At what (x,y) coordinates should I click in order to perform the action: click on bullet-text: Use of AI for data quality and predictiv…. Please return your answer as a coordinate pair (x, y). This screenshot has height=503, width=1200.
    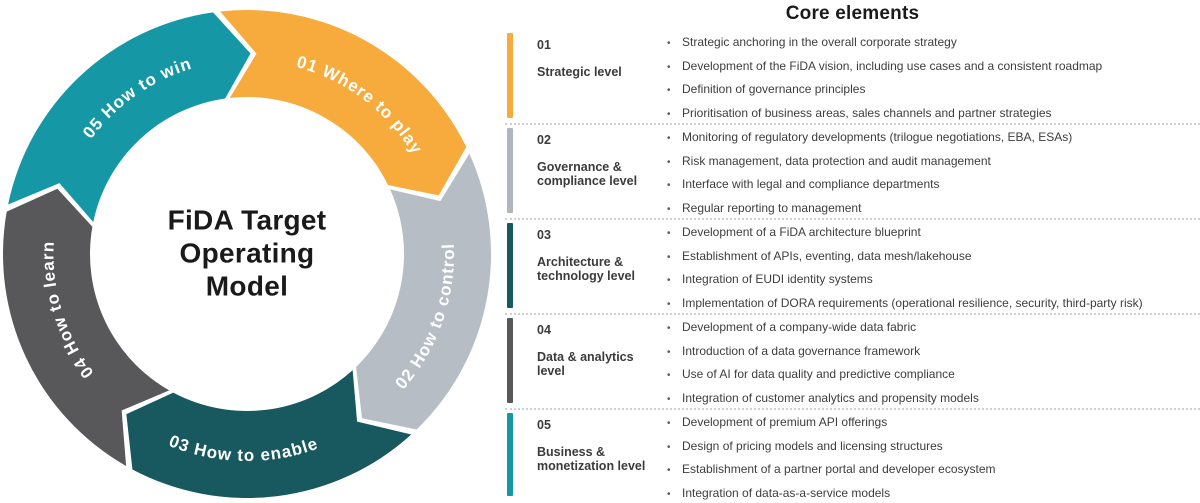
    Looking at the image, I should click on (818, 374).